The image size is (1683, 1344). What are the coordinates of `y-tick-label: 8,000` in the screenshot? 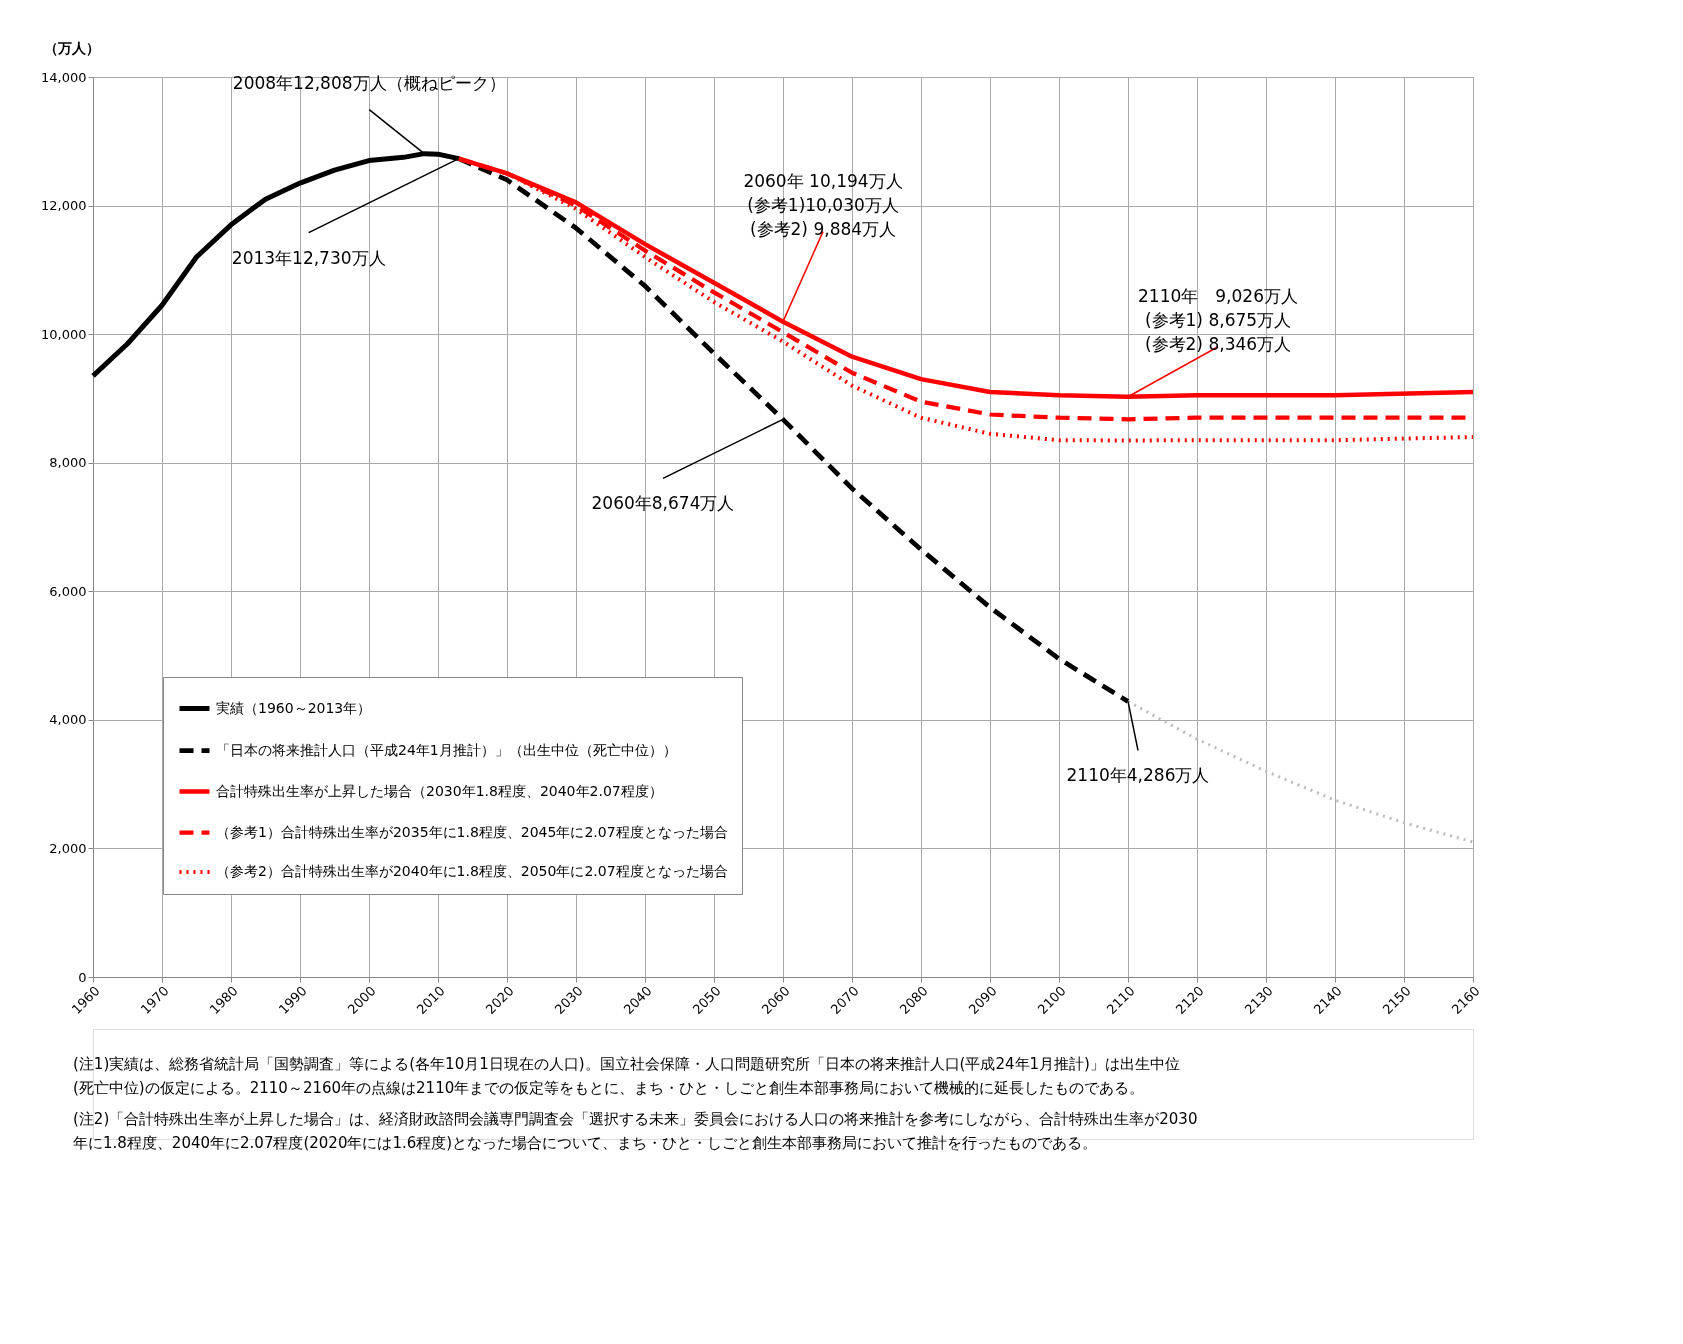 It's located at (68, 463).